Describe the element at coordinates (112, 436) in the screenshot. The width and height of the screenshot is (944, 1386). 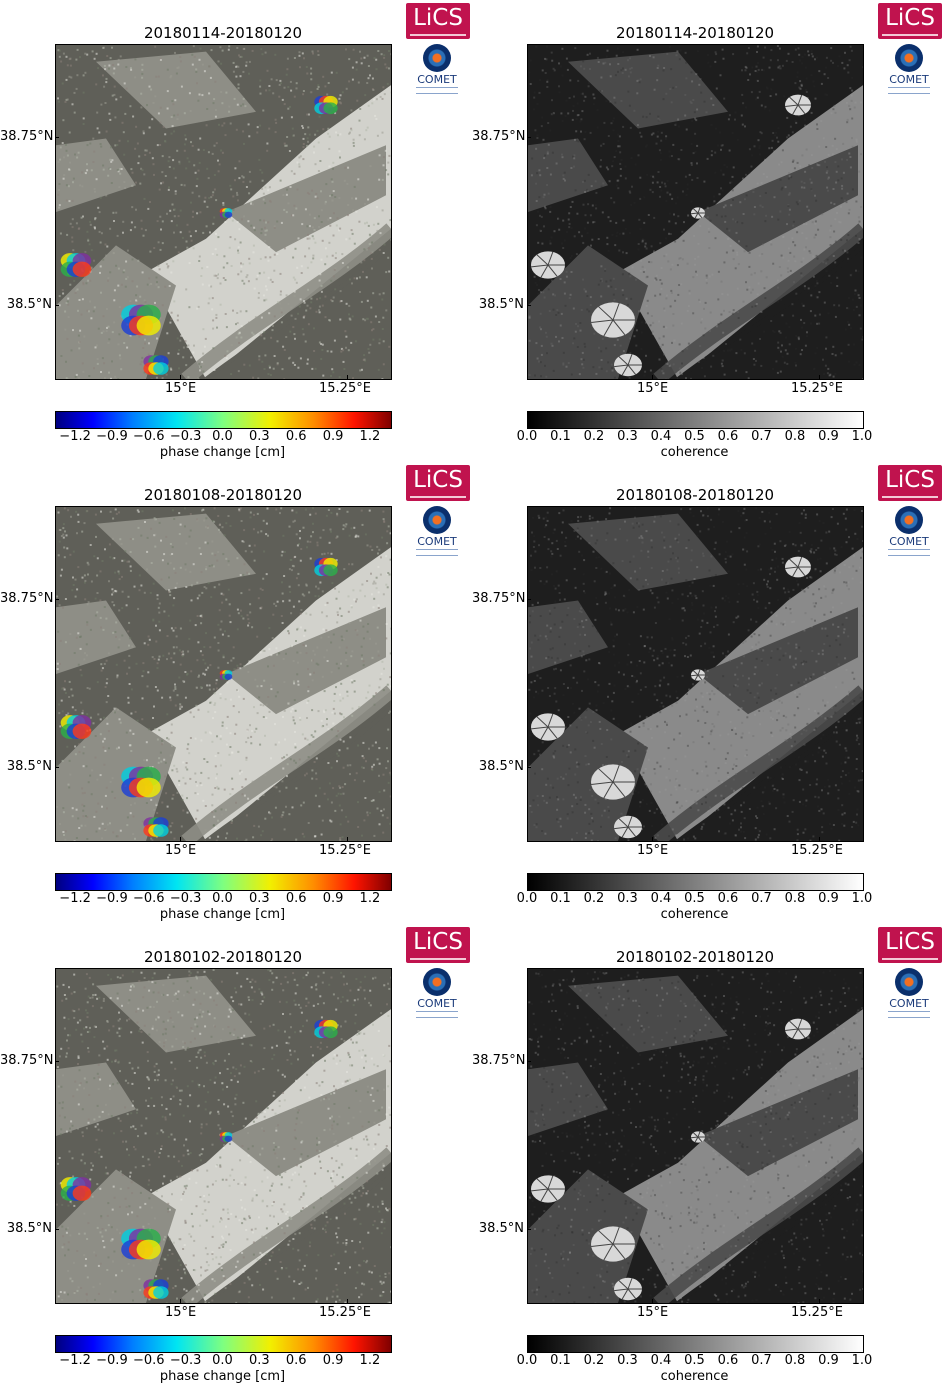
I see `colorbar-tick-label: −0.9` at that location.